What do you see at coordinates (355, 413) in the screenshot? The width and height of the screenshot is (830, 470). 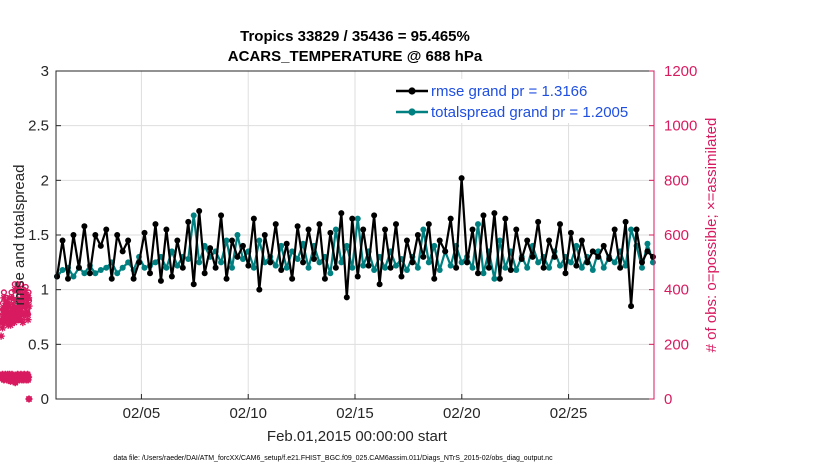 I see `x-tick-label: 02/15` at bounding box center [355, 413].